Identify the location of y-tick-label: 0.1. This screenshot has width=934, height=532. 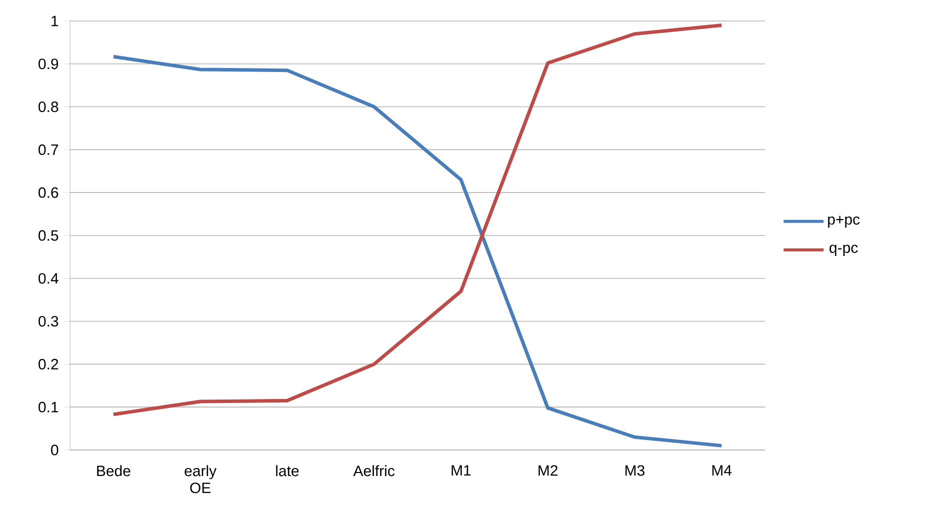
(48, 407).